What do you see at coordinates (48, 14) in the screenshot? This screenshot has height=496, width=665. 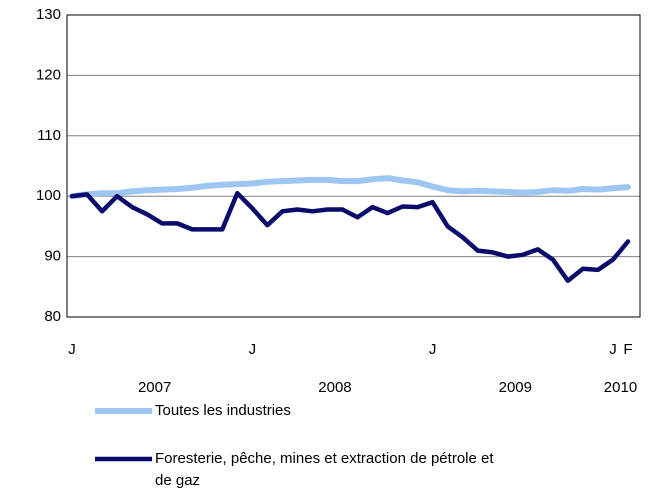 I see `y-tick-label: 130` at bounding box center [48, 14].